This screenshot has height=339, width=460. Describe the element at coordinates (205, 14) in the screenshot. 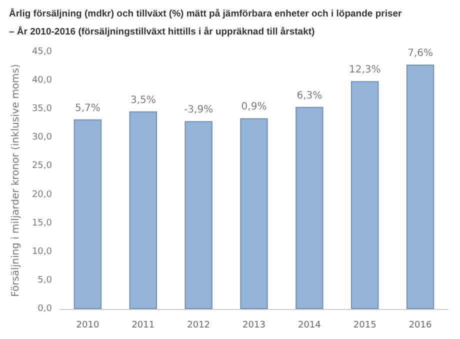

I see `chart-title: Årlig försäljning (mdkr) och tillväxt (%) mätt på jämförbara enheter och i löpande priser` at that location.